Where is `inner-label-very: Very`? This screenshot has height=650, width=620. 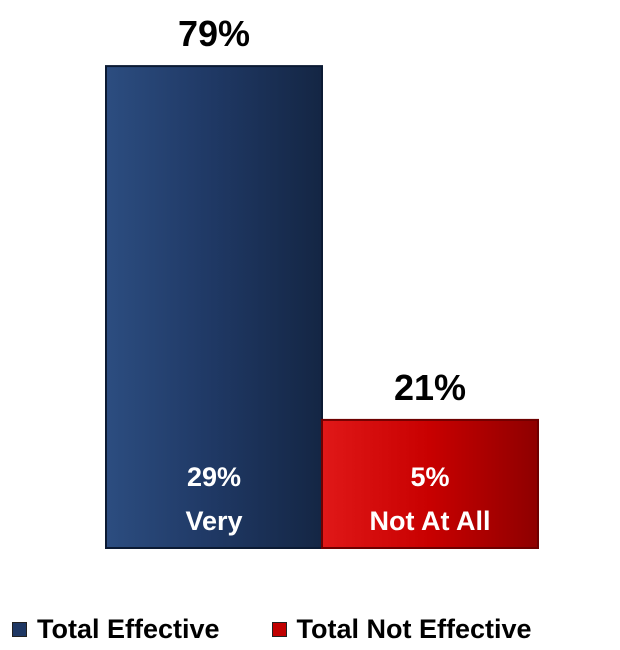
inner-label-very: Very is located at coordinates (213, 521).